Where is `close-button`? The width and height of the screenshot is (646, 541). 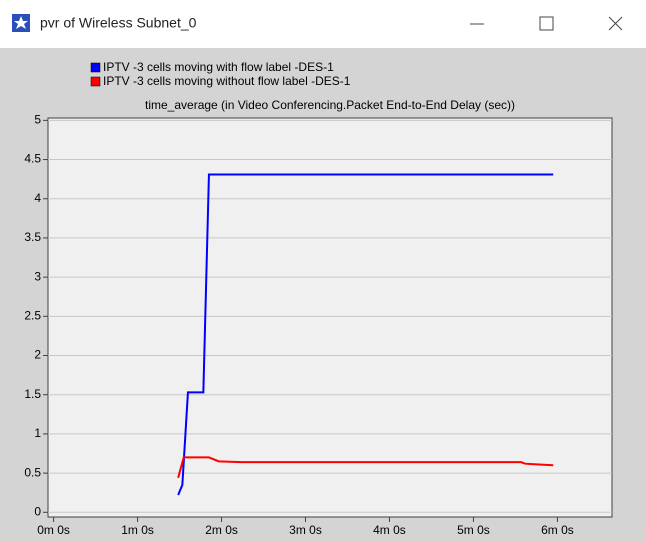
close-button is located at coordinates (615, 23).